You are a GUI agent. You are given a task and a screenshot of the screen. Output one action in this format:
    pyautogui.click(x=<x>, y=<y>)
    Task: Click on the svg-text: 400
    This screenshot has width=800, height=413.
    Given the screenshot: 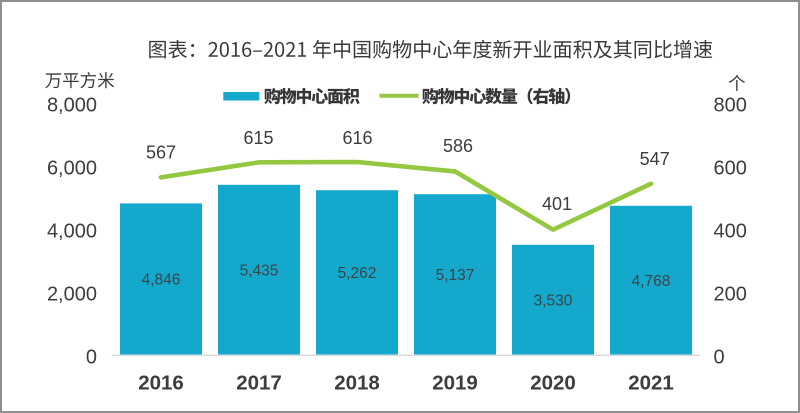 What is the action you would take?
    pyautogui.click(x=730, y=231)
    